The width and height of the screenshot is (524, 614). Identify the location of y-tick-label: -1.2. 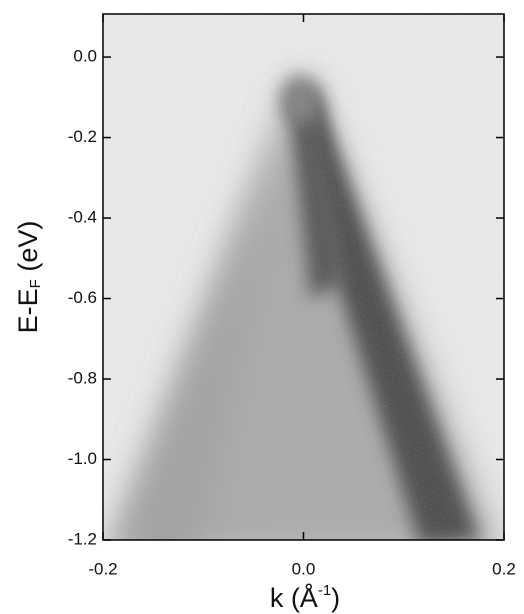
(82, 538).